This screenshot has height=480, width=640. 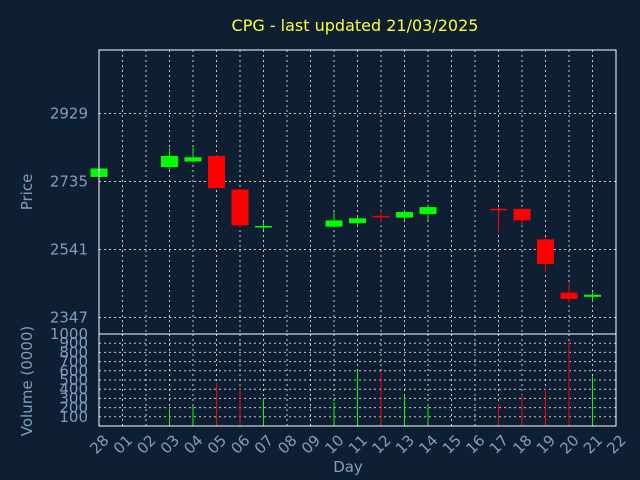 I want to click on volume-tick-label: 500, so click(x=73, y=380).